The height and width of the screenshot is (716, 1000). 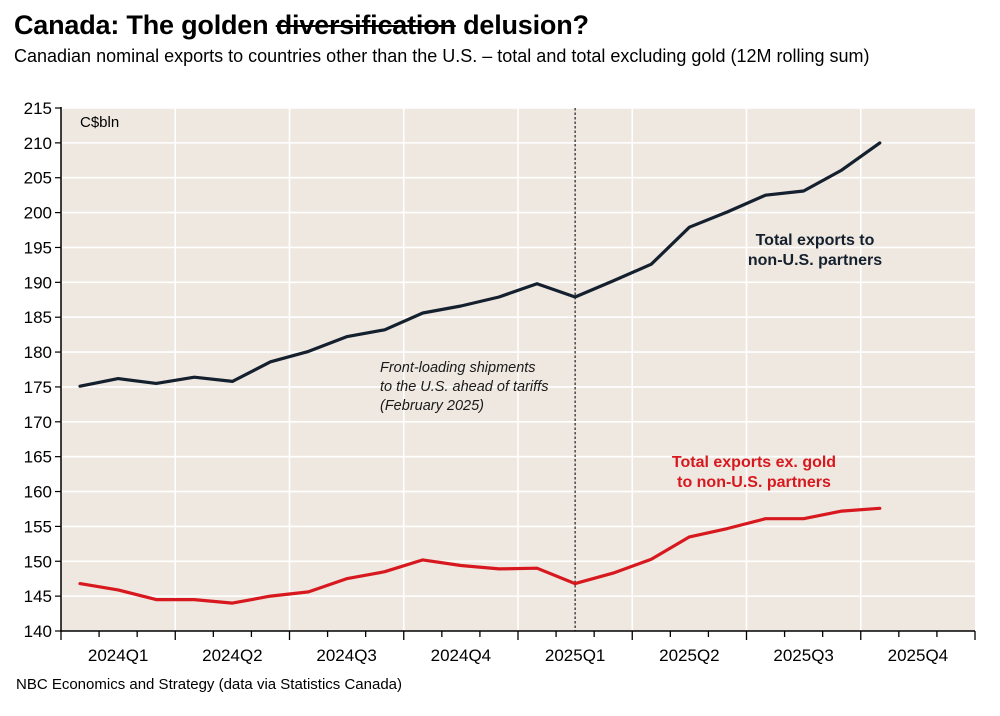 I want to click on y-tick-label: 170, so click(x=38, y=422).